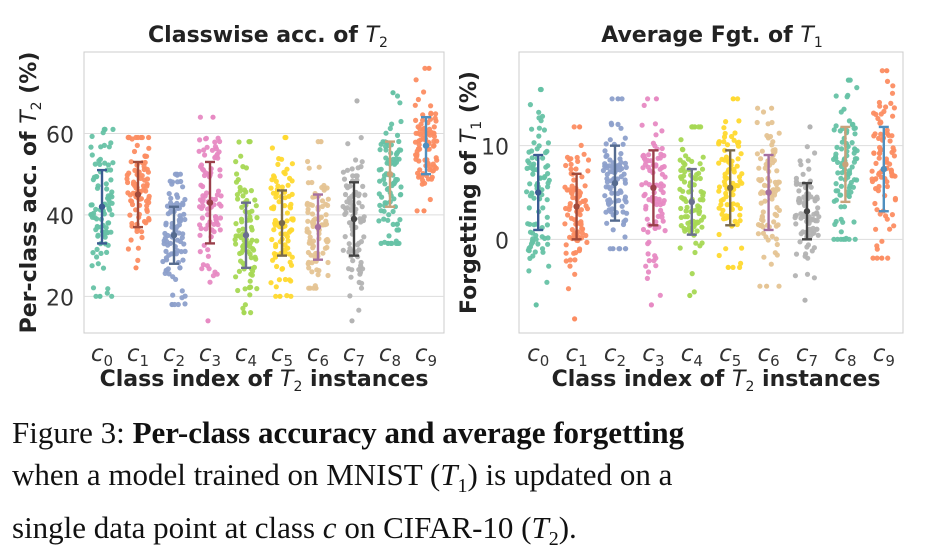 The height and width of the screenshot is (560, 936). I want to click on strip-c6, so click(317, 215).